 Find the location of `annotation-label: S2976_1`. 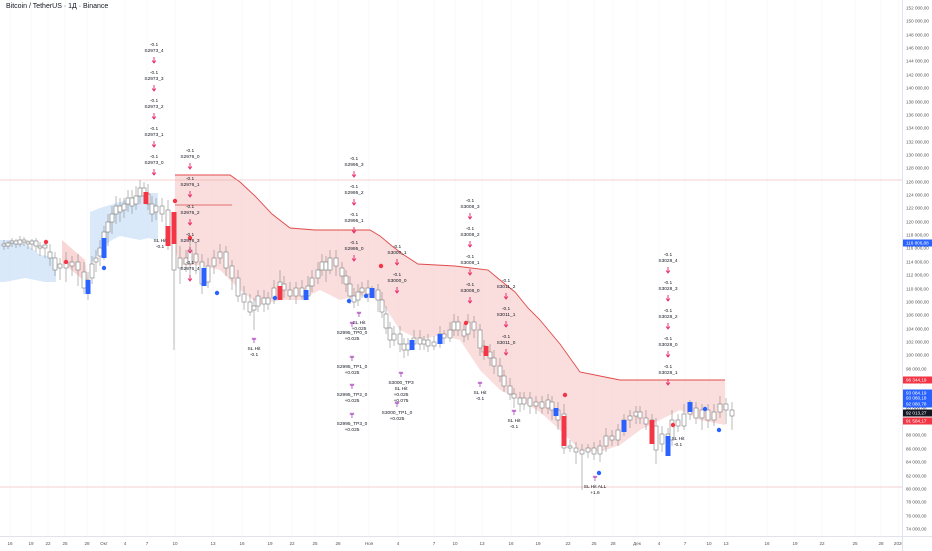

annotation-label: S2976_1 is located at coordinates (190, 185).